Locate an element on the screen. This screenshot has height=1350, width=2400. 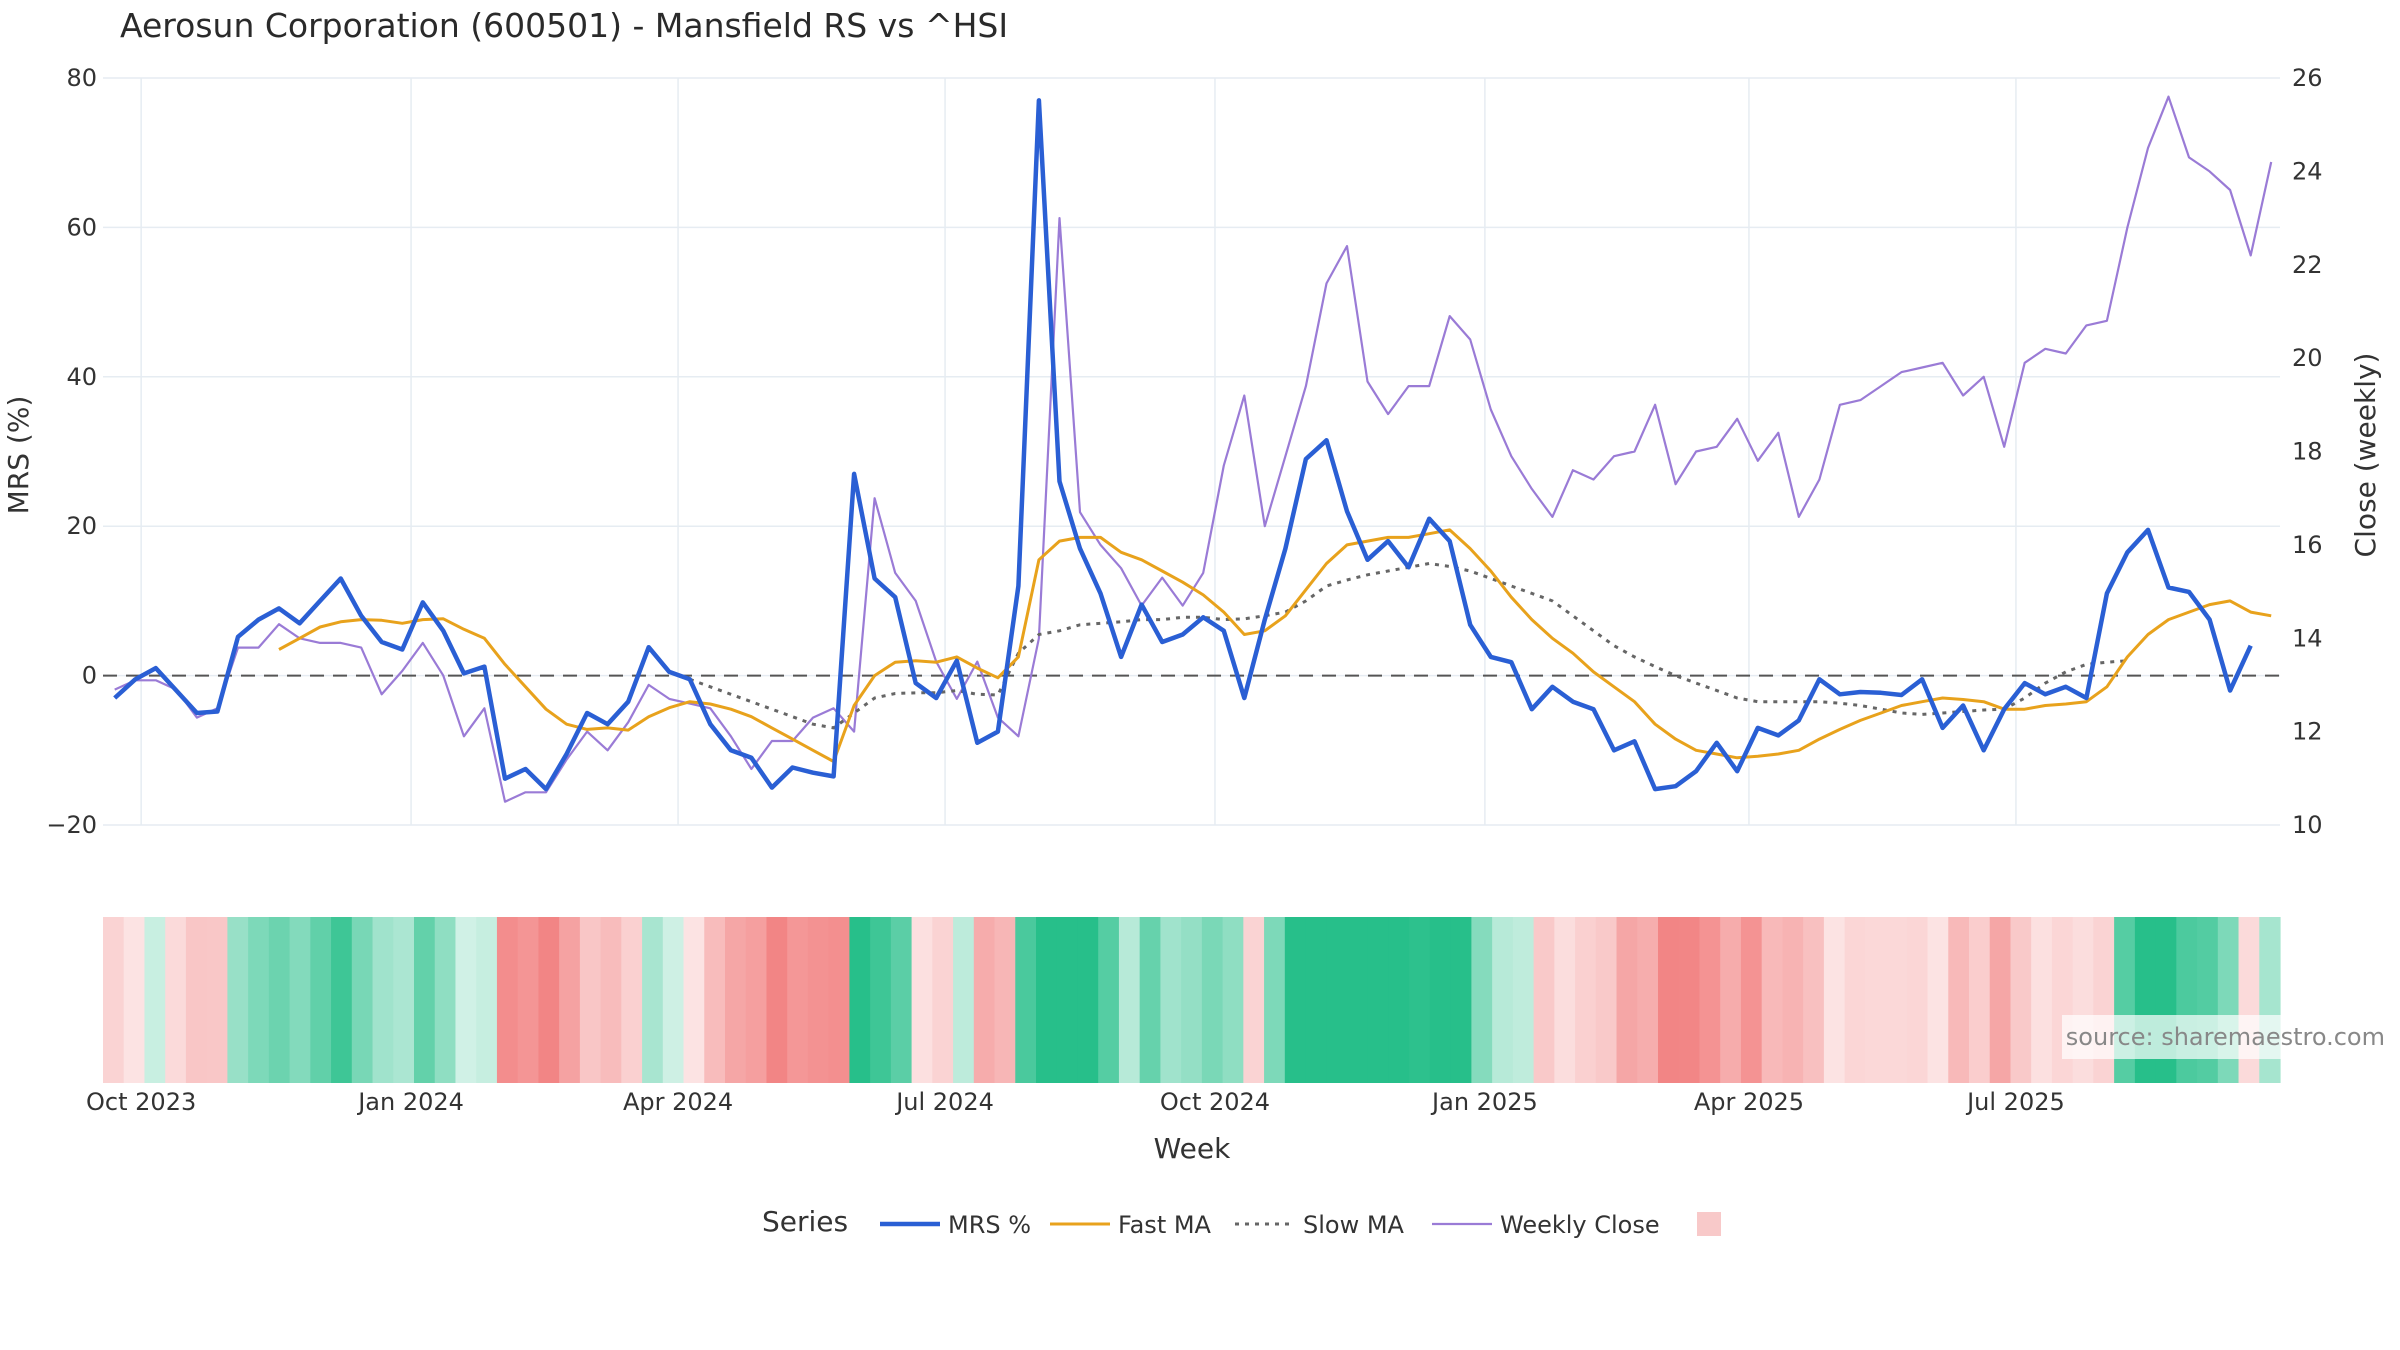
x-tick-label: Apr 2024 is located at coordinates (678, 1102).